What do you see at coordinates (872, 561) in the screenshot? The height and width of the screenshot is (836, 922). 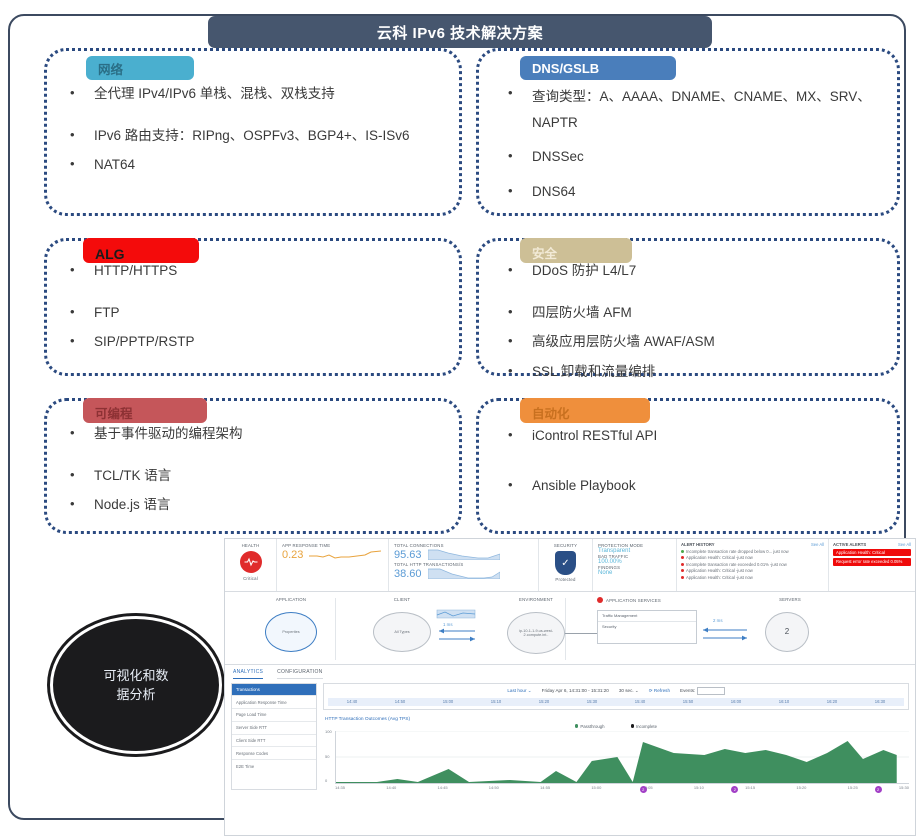 I see `active-alert-bar: Request error rate exceeded 0.05%` at bounding box center [872, 561].